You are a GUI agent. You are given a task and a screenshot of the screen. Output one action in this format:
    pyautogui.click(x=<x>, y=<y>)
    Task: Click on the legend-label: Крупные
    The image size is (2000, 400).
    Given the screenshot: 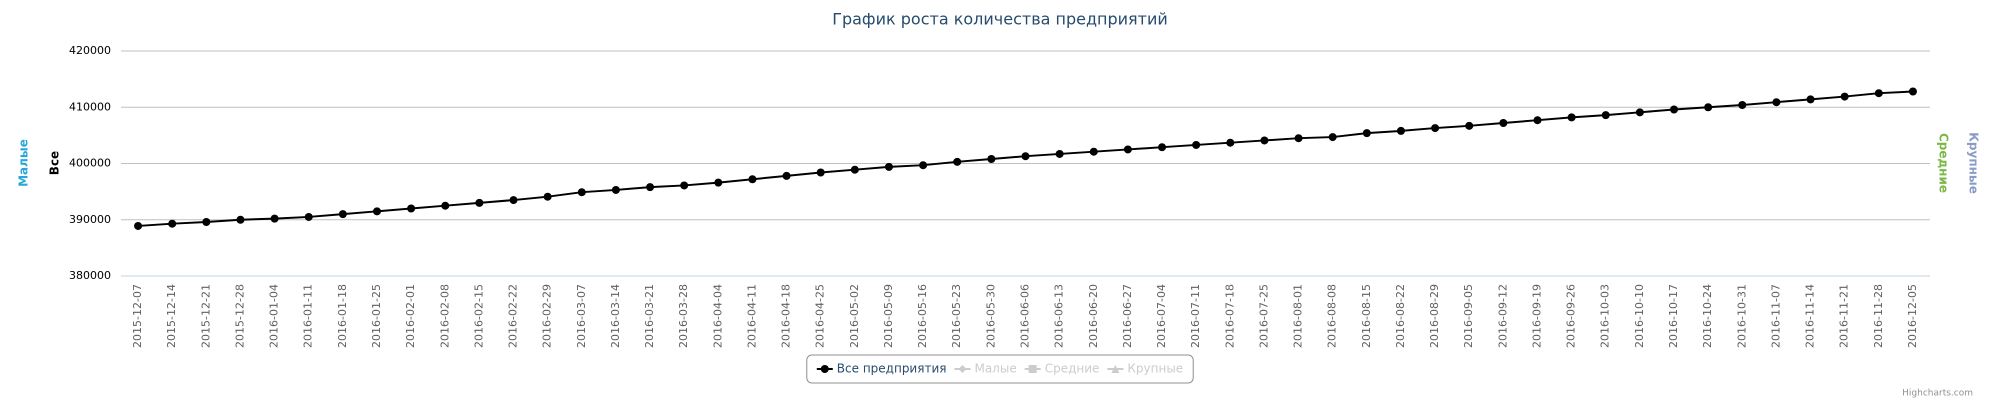 What is the action you would take?
    pyautogui.click(x=1155, y=369)
    